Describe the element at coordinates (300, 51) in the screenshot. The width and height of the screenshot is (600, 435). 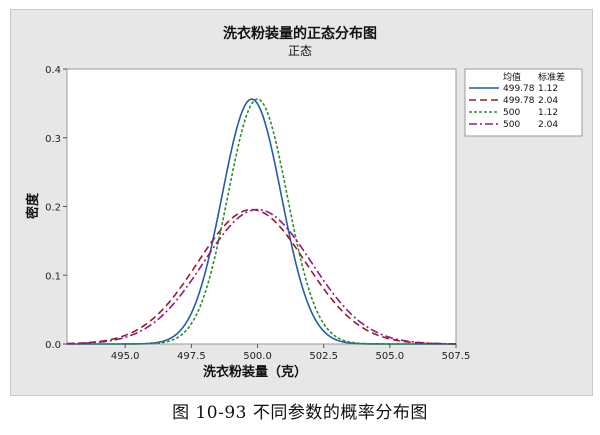
I see `chart-subtitle: 正态` at that location.